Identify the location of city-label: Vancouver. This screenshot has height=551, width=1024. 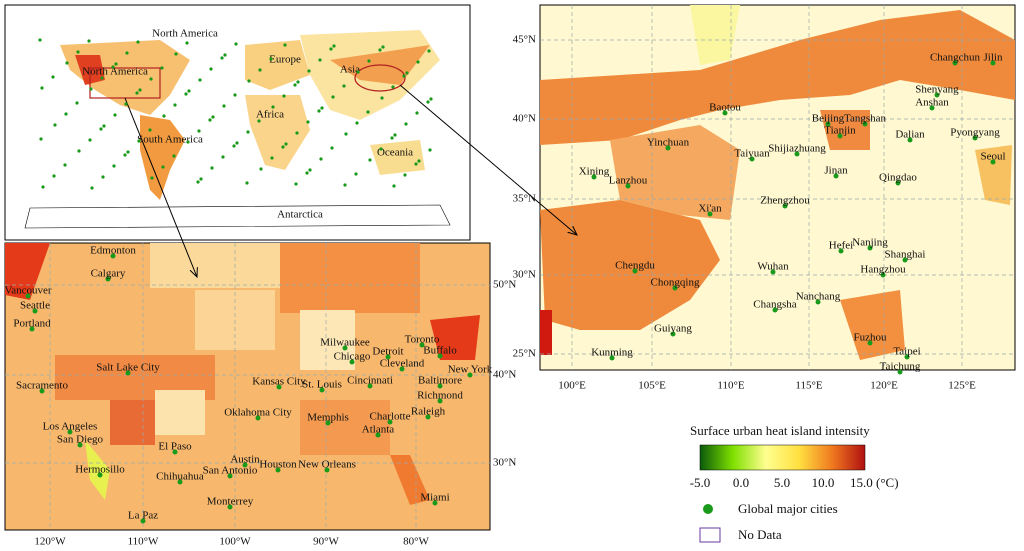
(27, 291).